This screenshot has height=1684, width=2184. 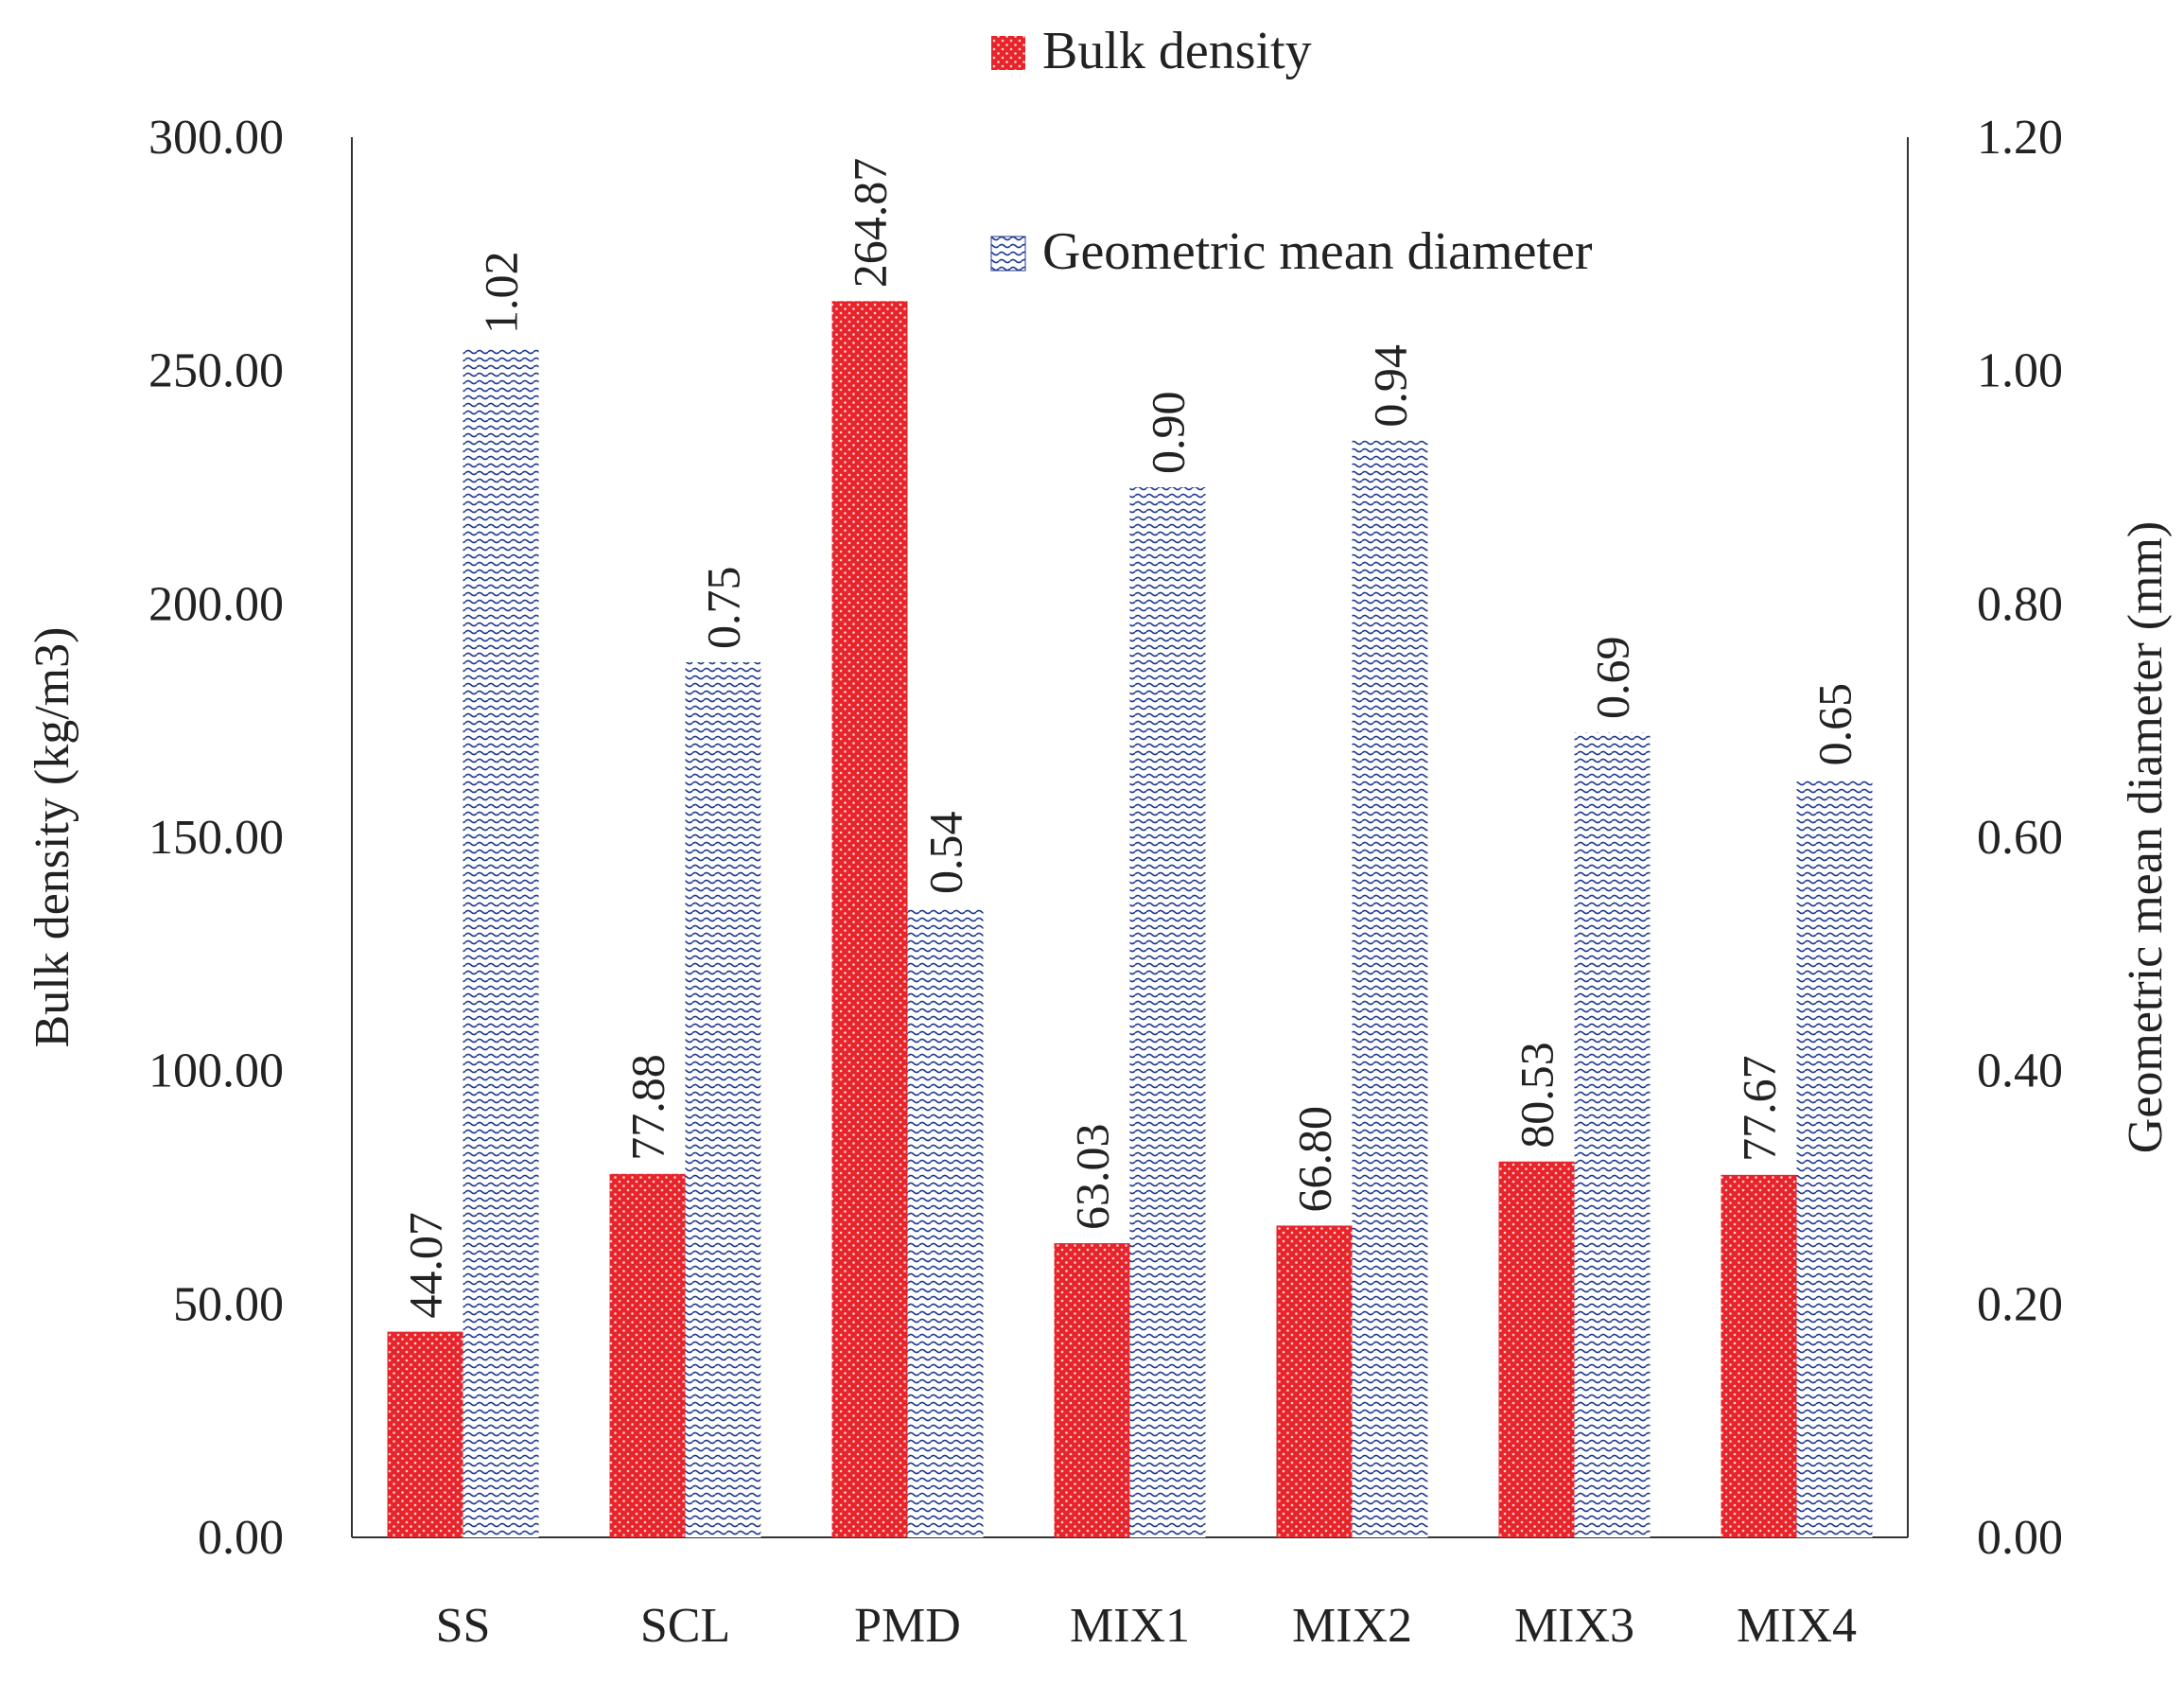 I want to click on data-label-geometric-mean-diameter-scl: 0.75, so click(x=723, y=608).